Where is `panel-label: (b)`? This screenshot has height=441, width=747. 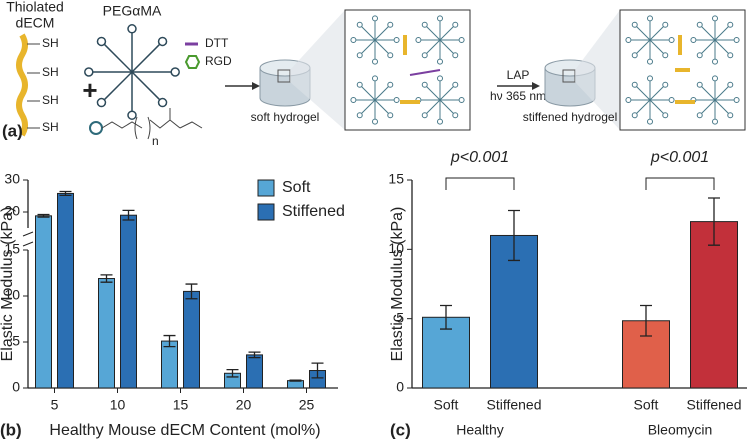
panel-label: (b) is located at coordinates (11, 429).